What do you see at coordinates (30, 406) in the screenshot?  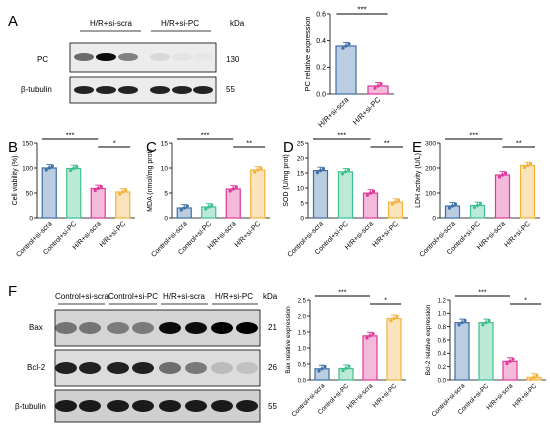 I see `blot-F-row-label-tubulin: β-tubulin` at bounding box center [30, 406].